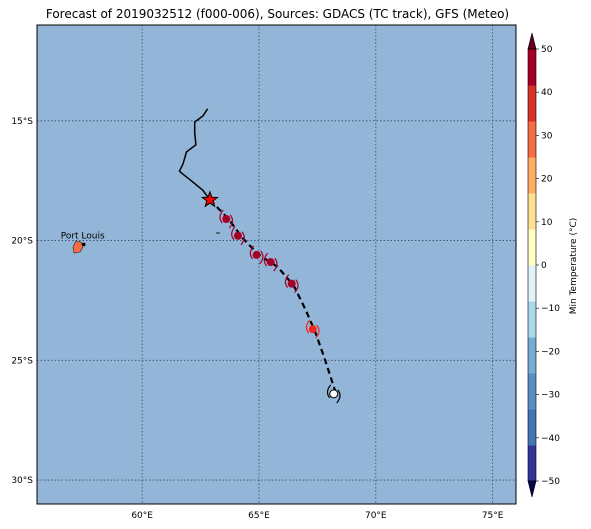 This screenshot has width=591, height=529. I want to click on land-layer, so click(146, 243).